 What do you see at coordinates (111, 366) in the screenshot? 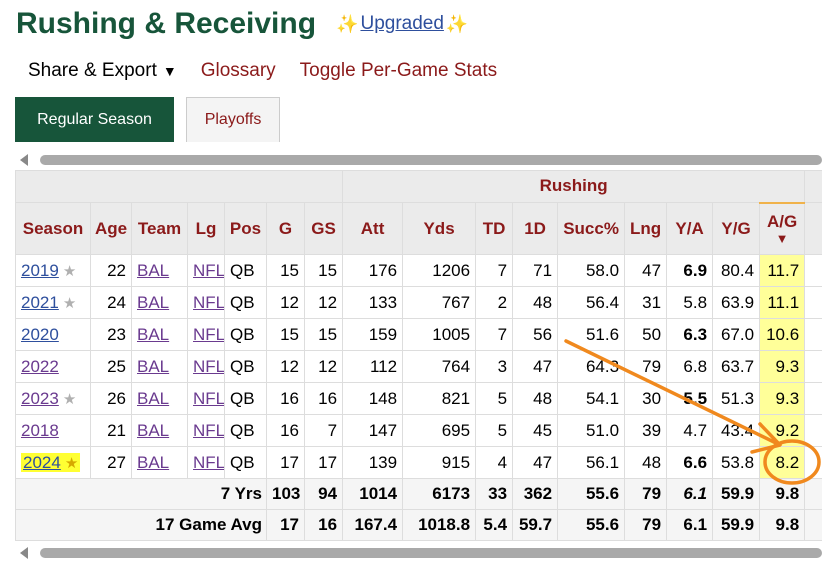
I see `cell-age: 25` at bounding box center [111, 366].